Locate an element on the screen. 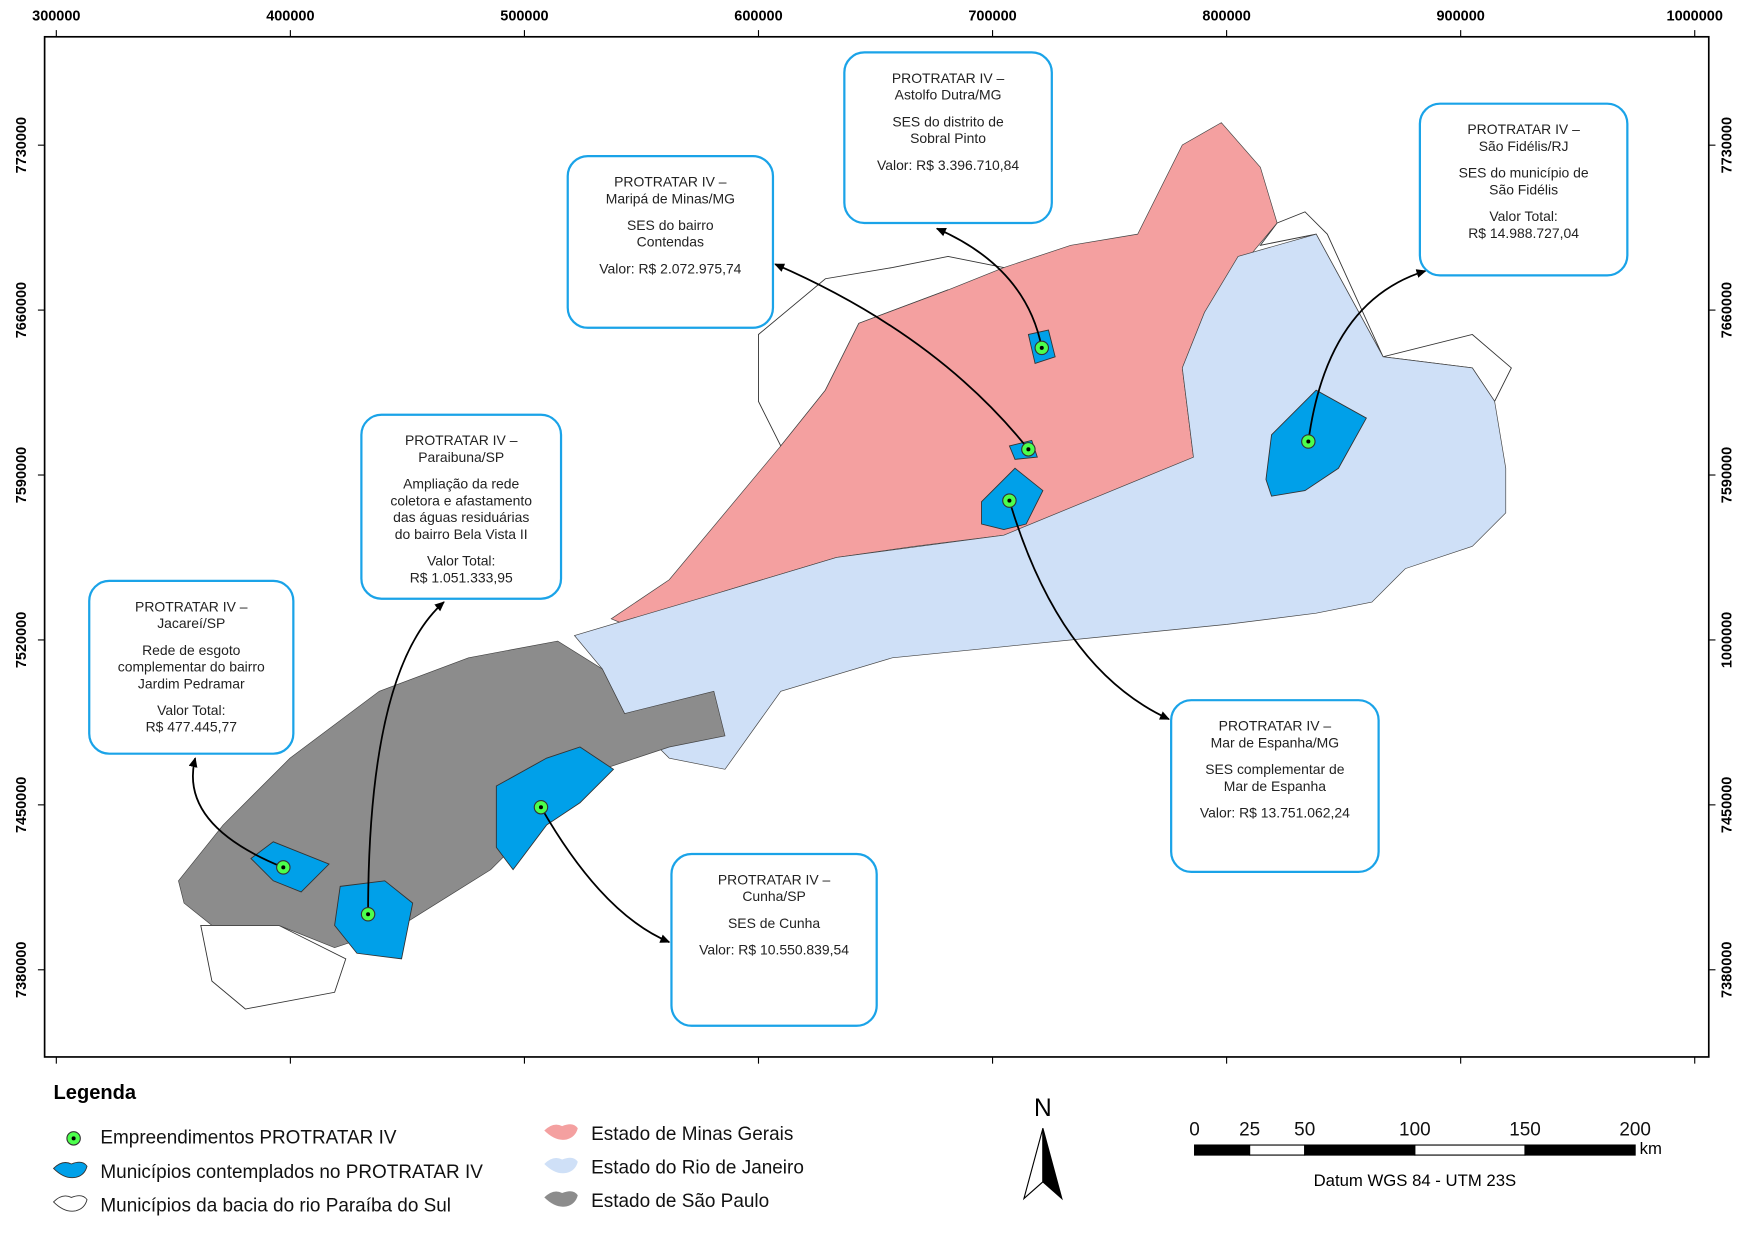 Image resolution: width=1740 pixels, height=1237 pixels. legend-title: Legenda is located at coordinates (95, 1093).